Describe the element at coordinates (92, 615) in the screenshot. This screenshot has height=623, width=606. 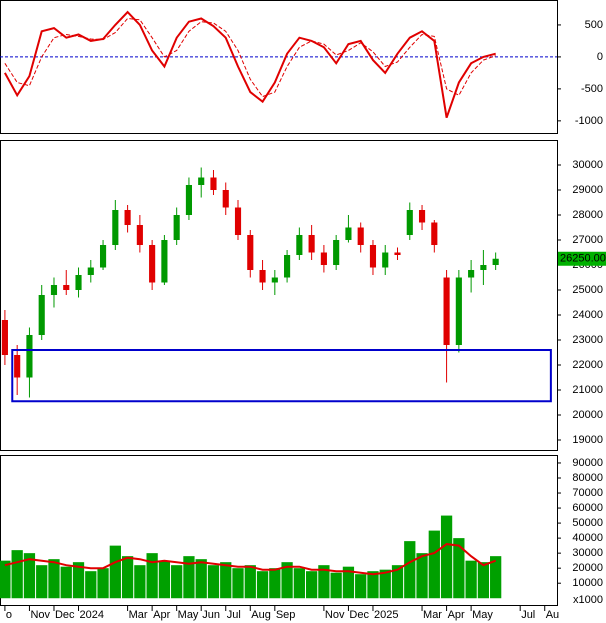
I see `x-tick-label: 2024` at that location.